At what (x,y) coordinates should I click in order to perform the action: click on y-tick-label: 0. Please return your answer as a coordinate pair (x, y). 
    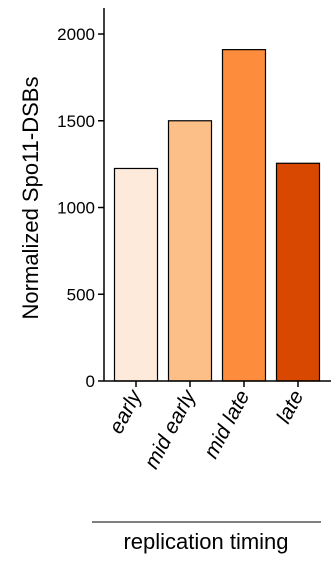
    Looking at the image, I should click on (90, 381).